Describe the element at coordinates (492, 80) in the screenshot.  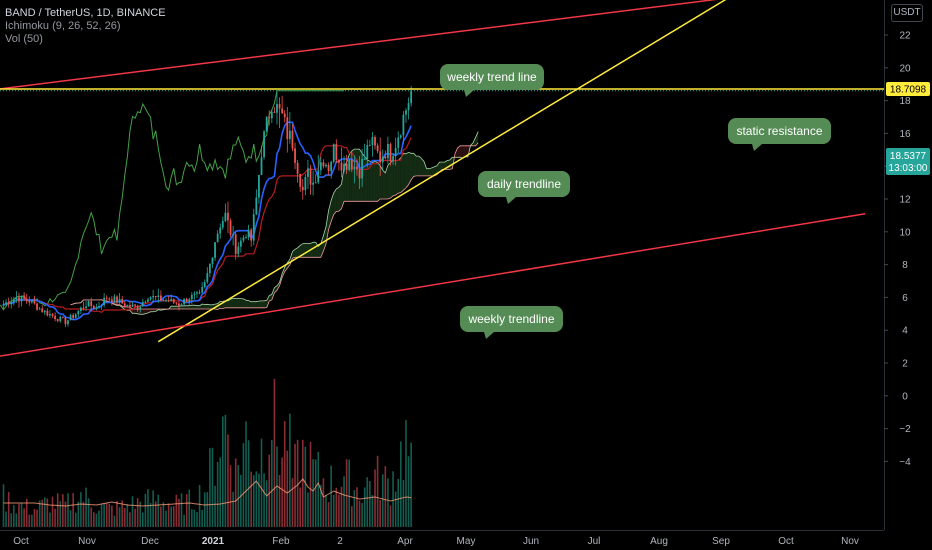
I see `annotation-weekly-trend-line: weekly trend line` at that location.